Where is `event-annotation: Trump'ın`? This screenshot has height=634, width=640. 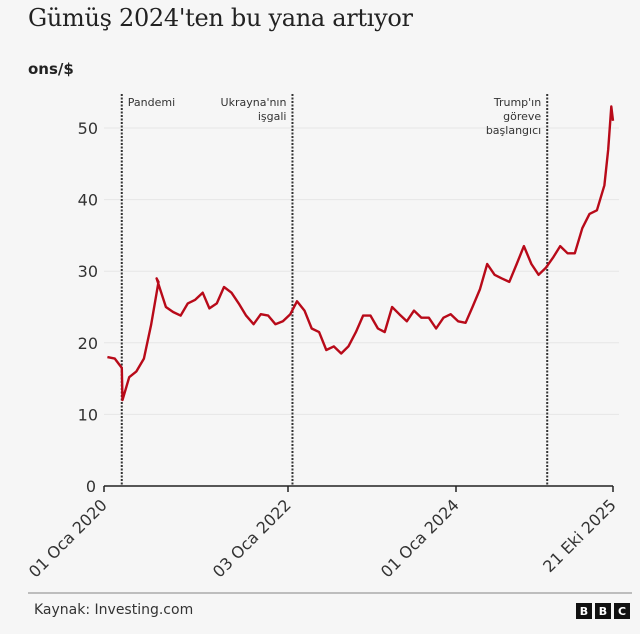 event-annotation: Trump'ın is located at coordinates (517, 102).